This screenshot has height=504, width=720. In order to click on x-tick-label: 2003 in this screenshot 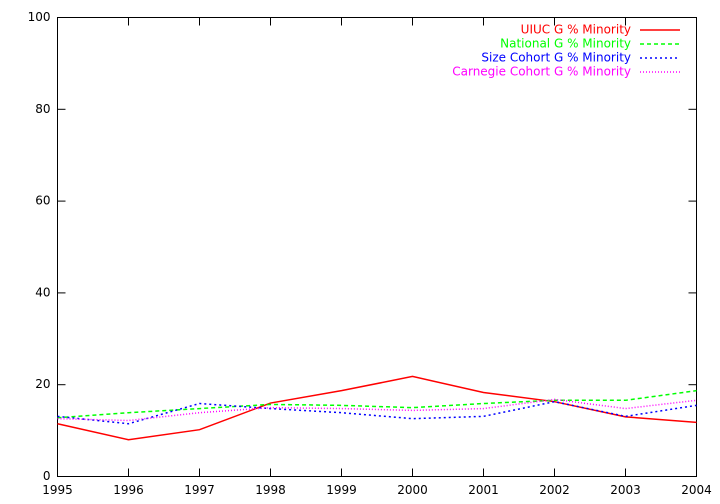, I will do `click(625, 490)`.